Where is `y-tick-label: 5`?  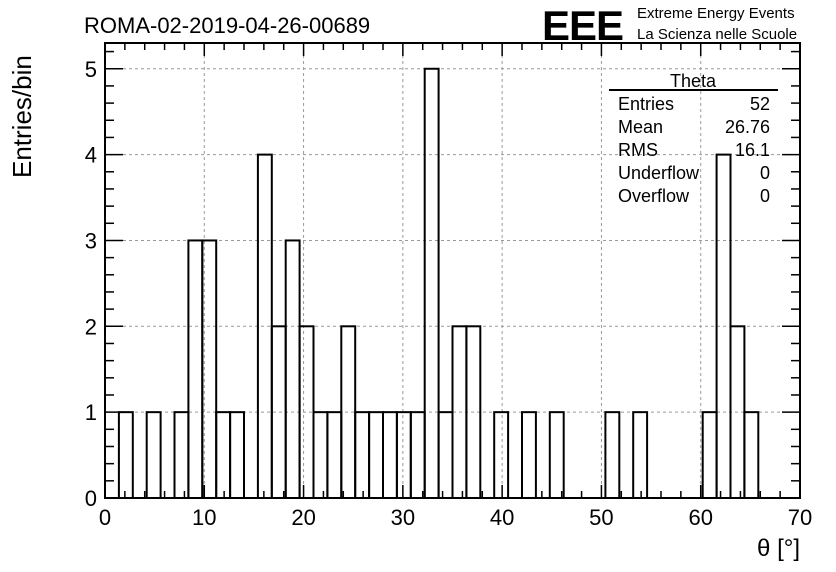 y-tick-label: 5 is located at coordinates (91, 69).